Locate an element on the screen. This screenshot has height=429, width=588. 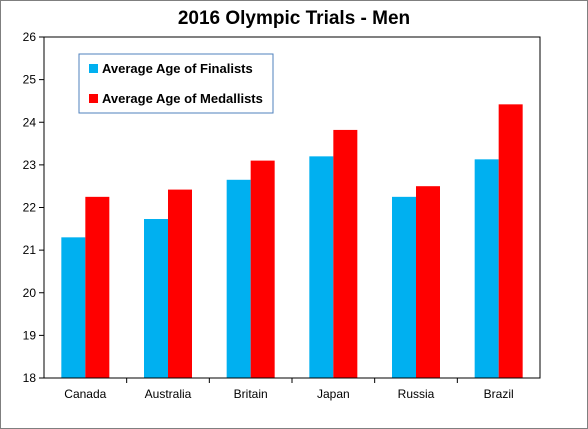
legend-label: Average Age of Finalists is located at coordinates (177, 68).